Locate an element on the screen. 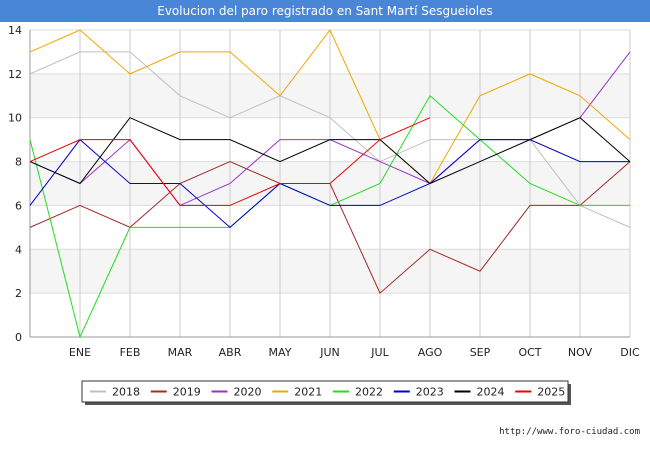 This screenshot has height=450, width=650. x-axis-labels: ENE FEB MAR ABR MAY JUN JUL AGO SEP OCT NOV DIC is located at coordinates (354, 352).